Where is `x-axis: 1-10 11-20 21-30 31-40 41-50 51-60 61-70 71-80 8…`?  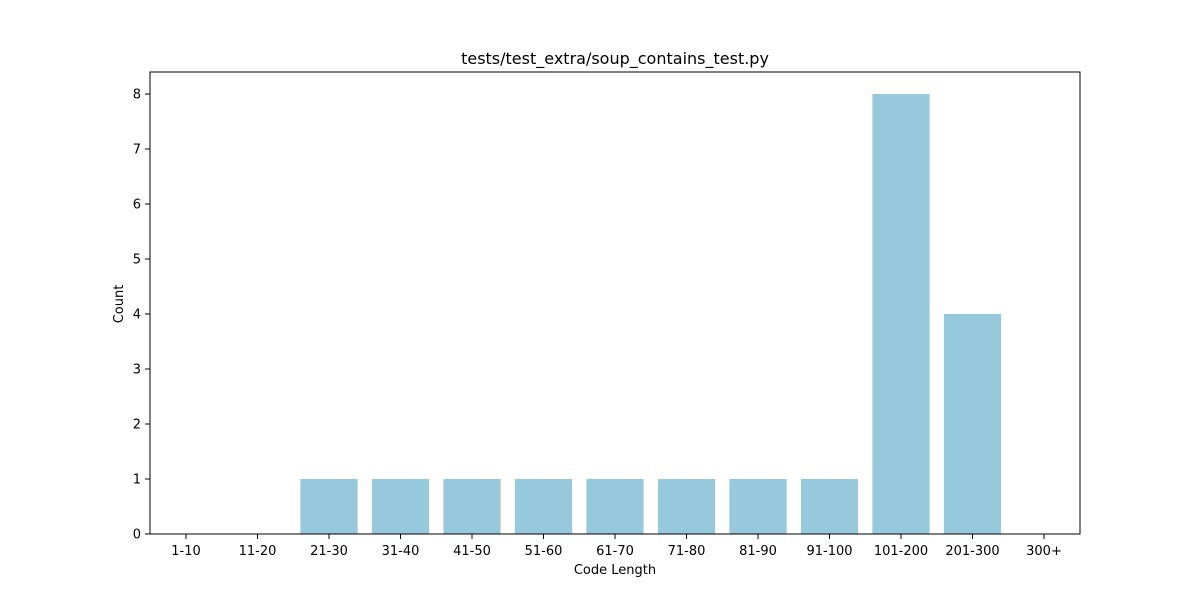
x-axis: 1-10 11-20 21-30 31-40 41-50 51-60 61-70 71-80 8… is located at coordinates (616, 546).